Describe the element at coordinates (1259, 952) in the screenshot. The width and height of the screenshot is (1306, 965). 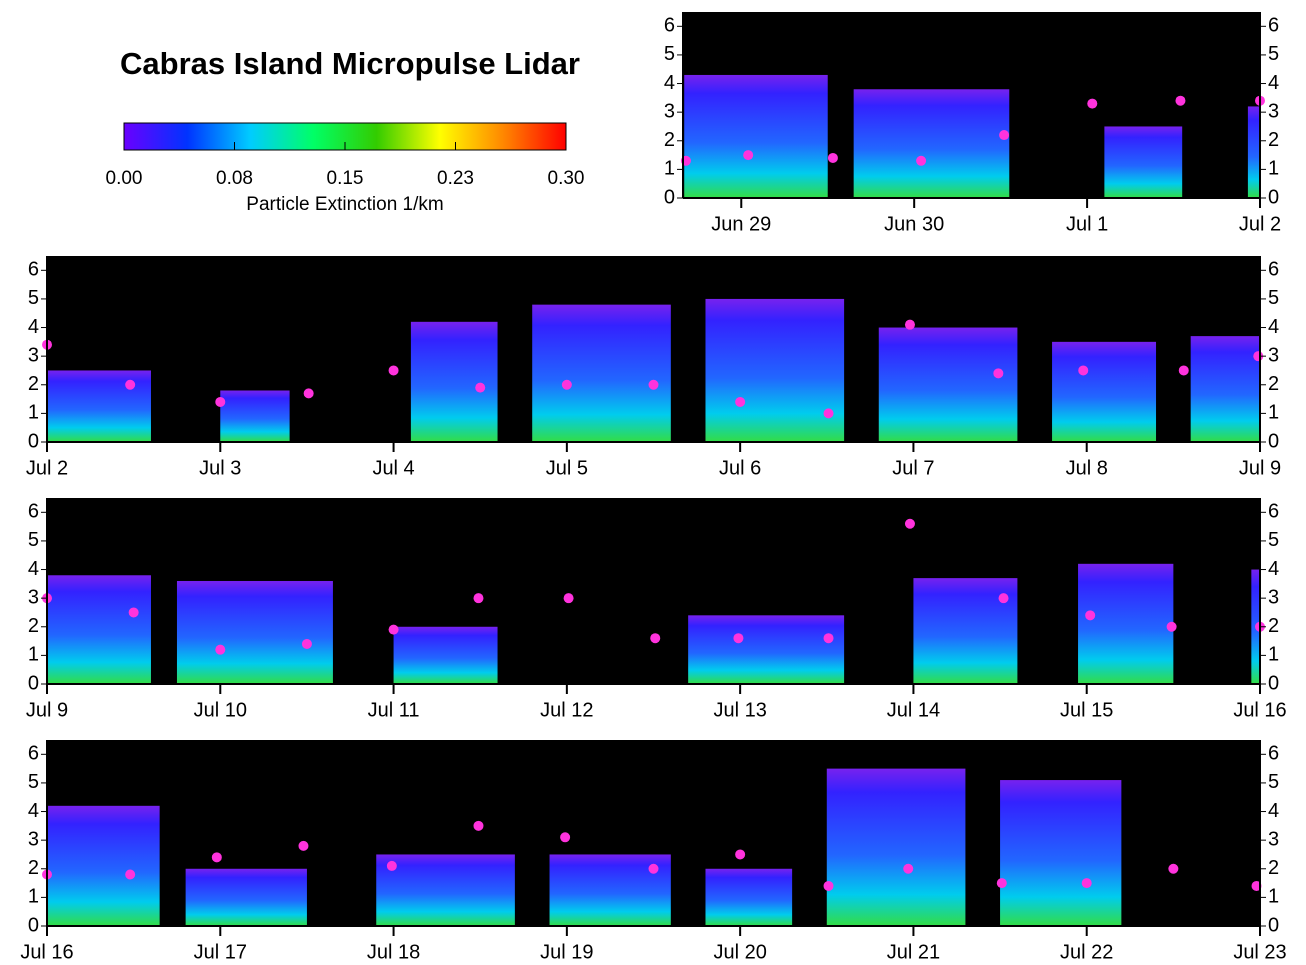
I see `x-tick-label: Jul 23` at that location.